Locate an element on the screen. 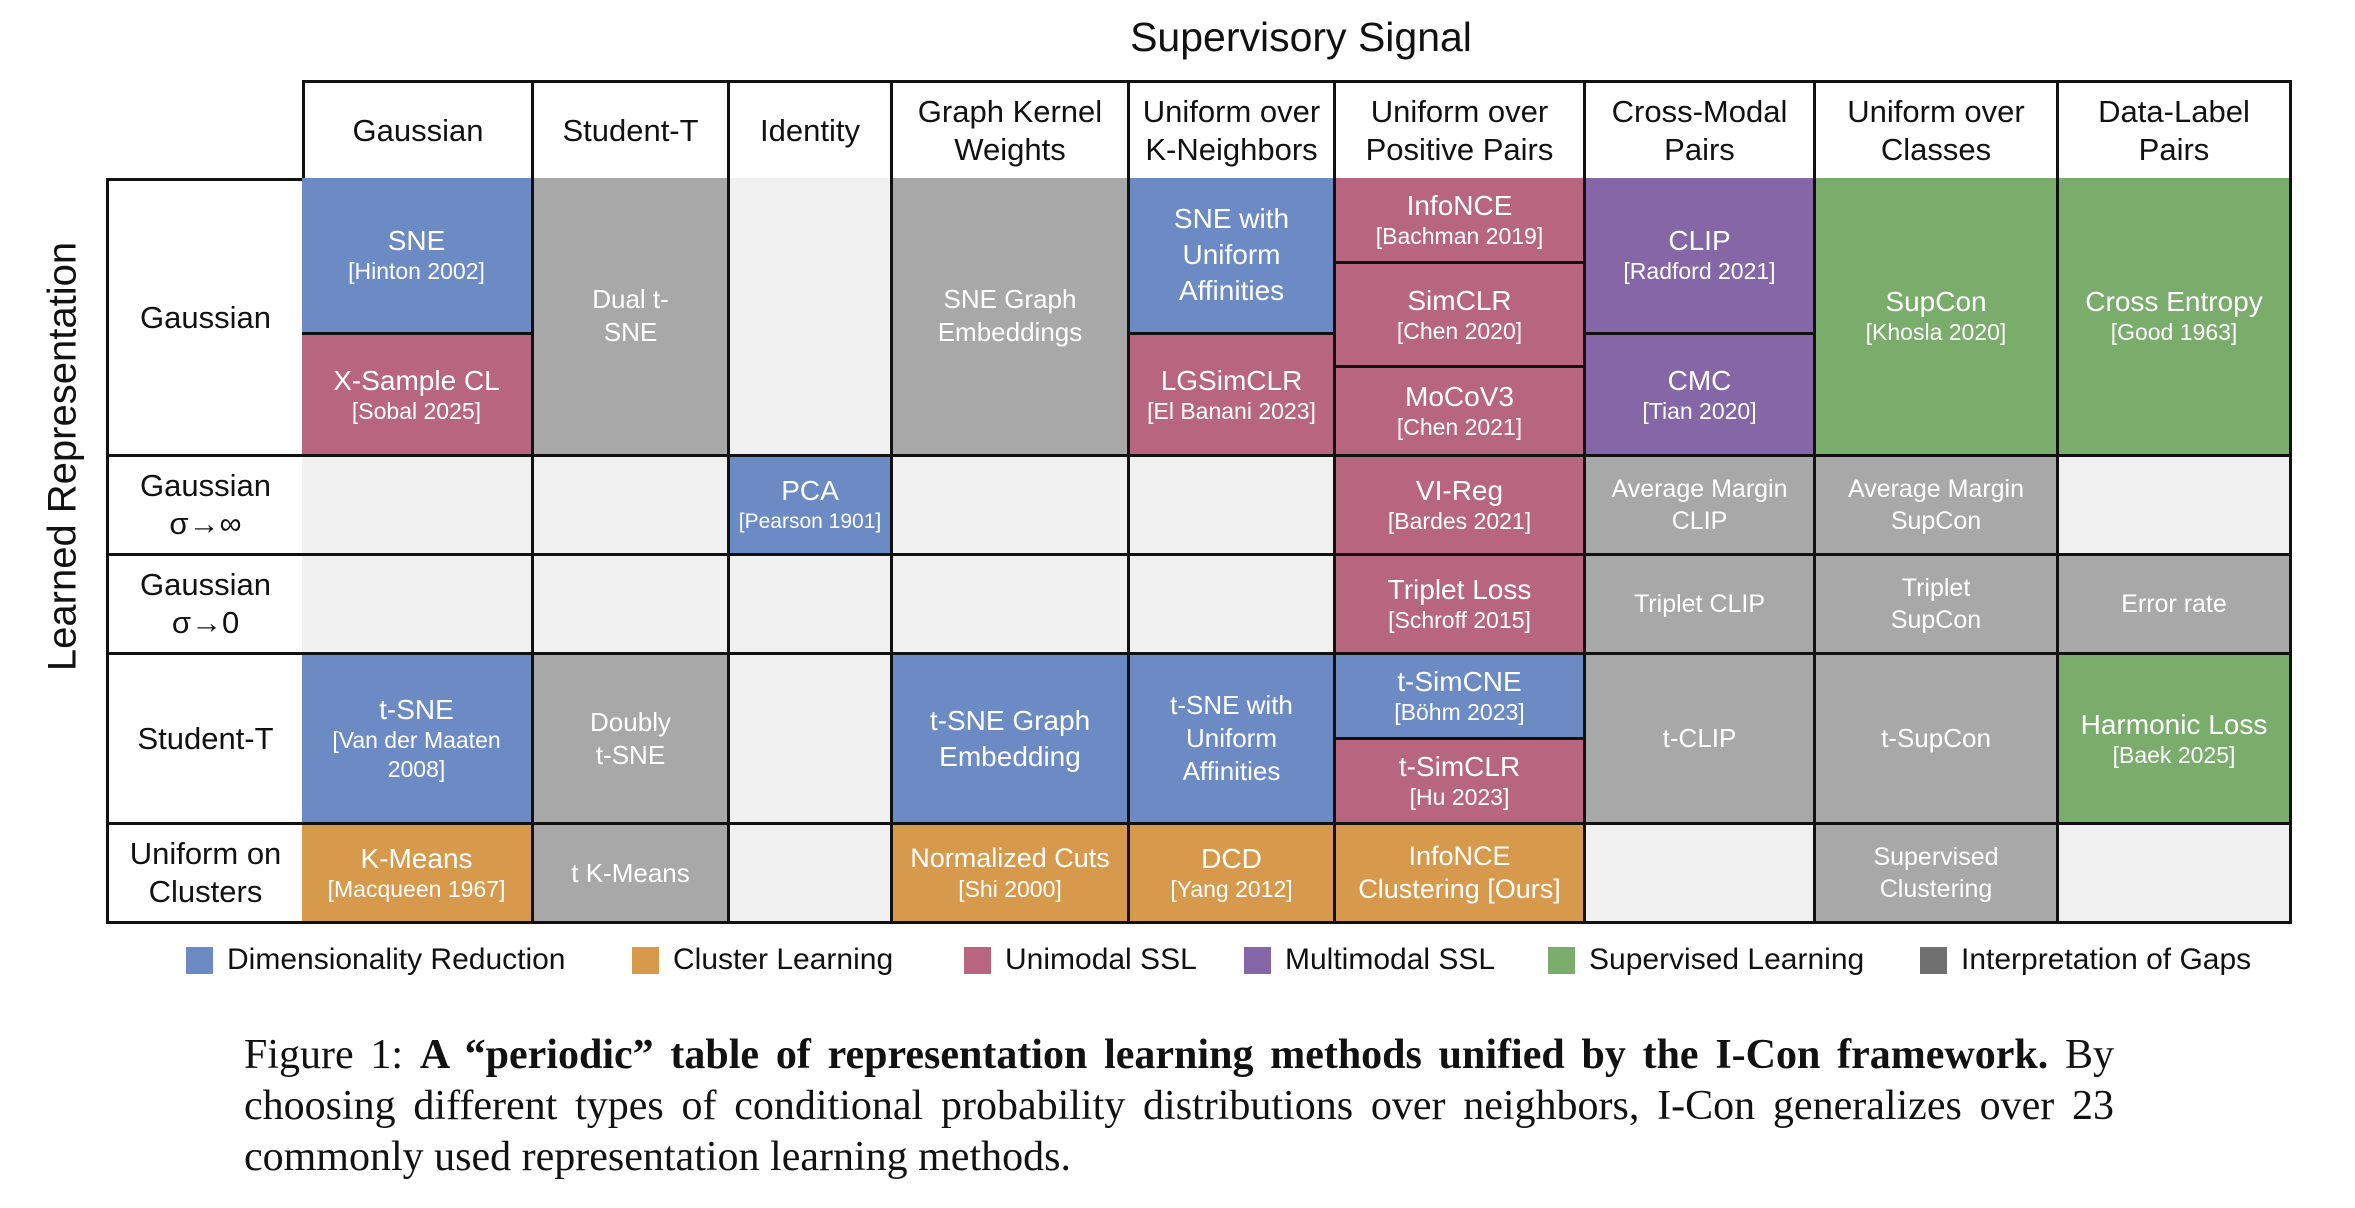  row-label-gaussian-zero: Gaussian σ→0 is located at coordinates (204, 605).